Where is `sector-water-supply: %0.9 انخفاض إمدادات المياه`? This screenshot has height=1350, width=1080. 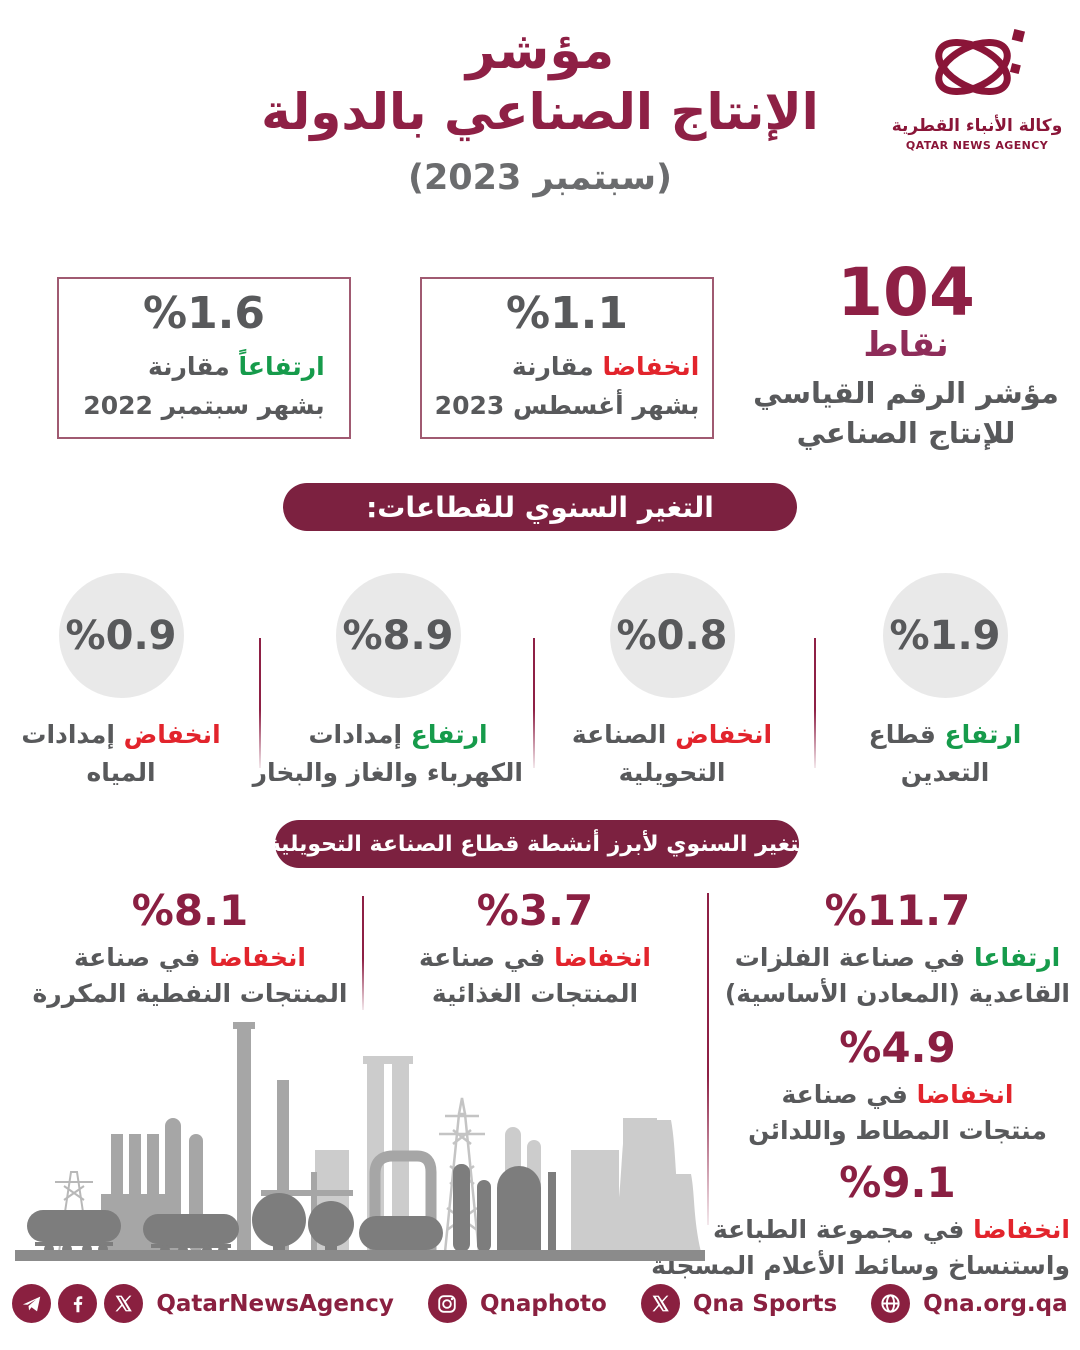
sector-water-supply: %0.9 انخفاض إمدادات المياه is located at coordinates (123, 682).